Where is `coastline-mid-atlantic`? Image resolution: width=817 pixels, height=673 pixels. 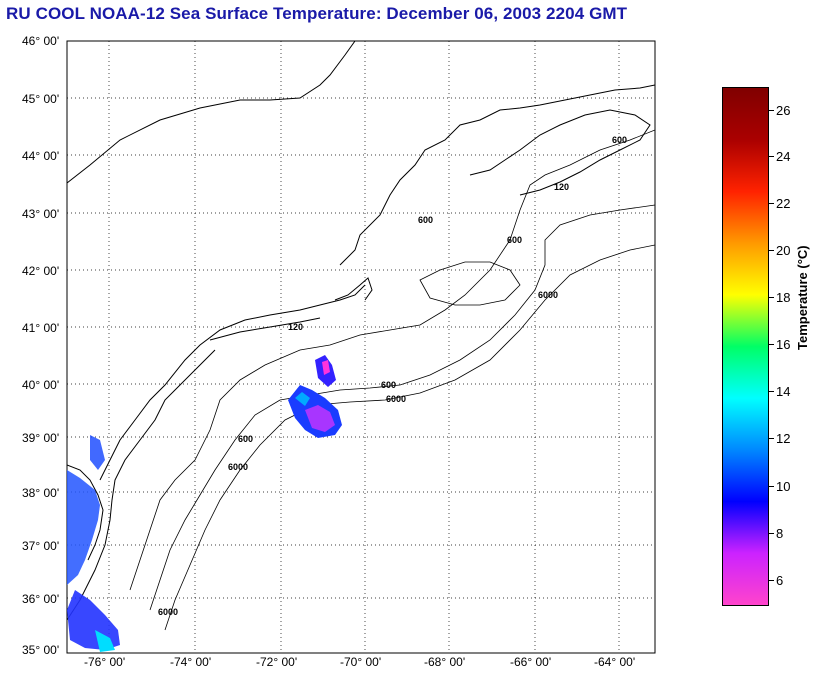
coastline-mid-atlantic is located at coordinates (141, 485).